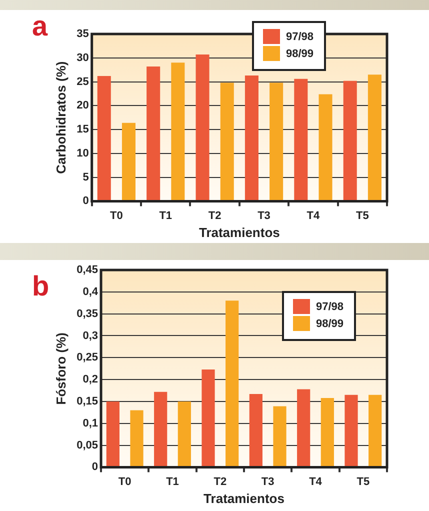 This screenshot has height=511, width=429. What do you see at coordinates (87, 358) in the screenshot?
I see `y-tick-label: 0,25` at bounding box center [87, 358].